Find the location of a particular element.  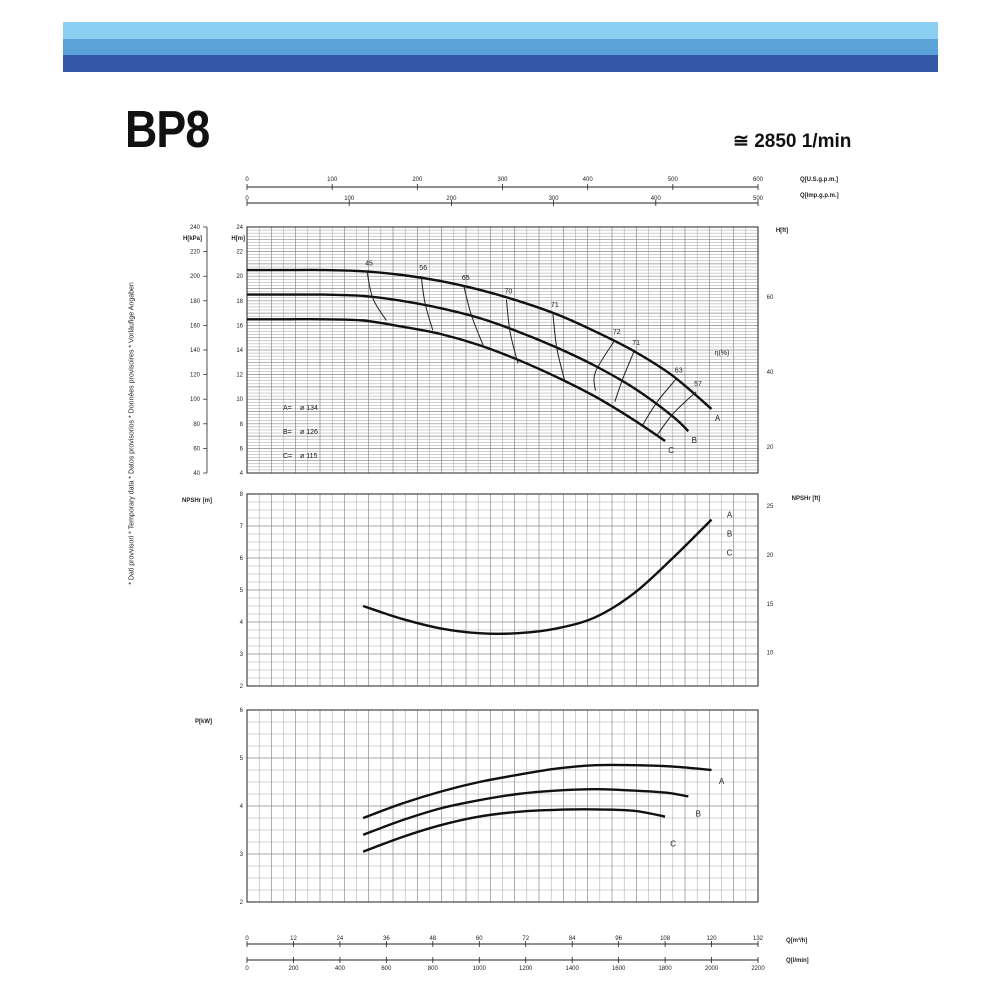

head-curve-label: B is located at coordinates (694, 440).